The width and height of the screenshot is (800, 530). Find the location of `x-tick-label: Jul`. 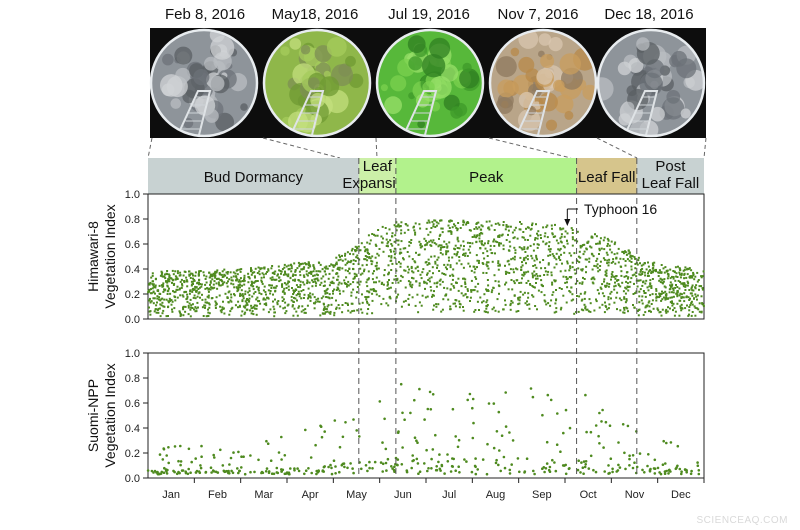

x-tick-label: Jul is located at coordinates (449, 495).